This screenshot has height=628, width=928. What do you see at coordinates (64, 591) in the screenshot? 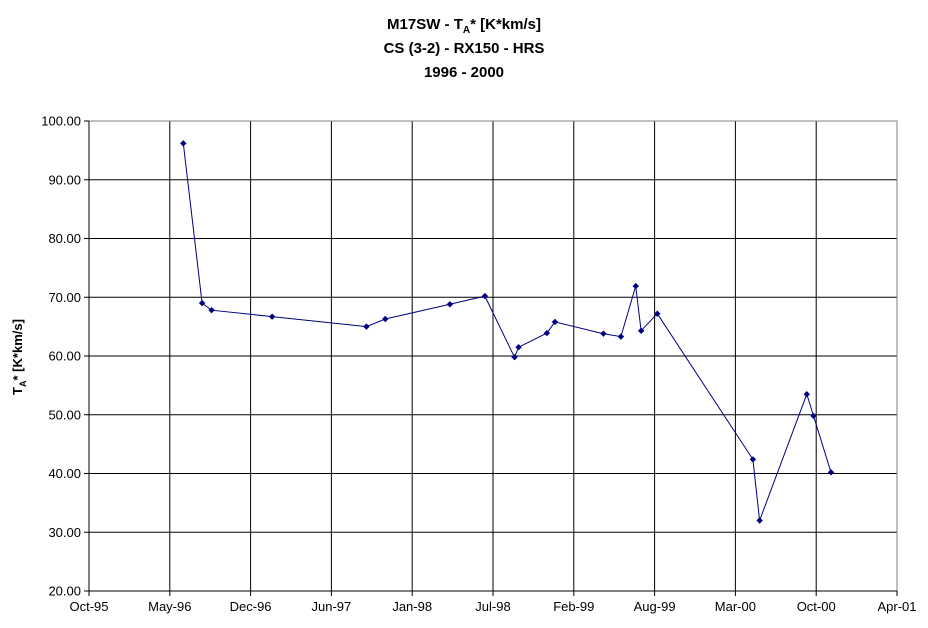
I see `y-tick-label: 20.00` at bounding box center [64, 591].